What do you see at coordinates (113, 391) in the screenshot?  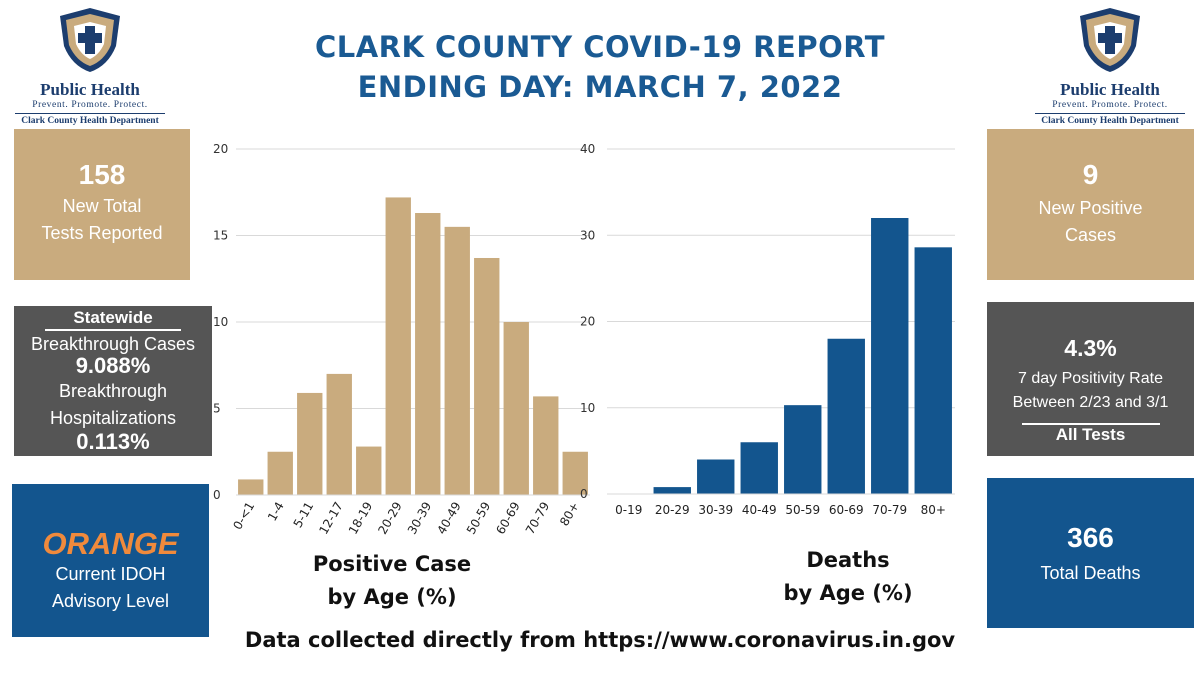 I see `breakthrough-hosp-label-1: Breakthrough` at bounding box center [113, 391].